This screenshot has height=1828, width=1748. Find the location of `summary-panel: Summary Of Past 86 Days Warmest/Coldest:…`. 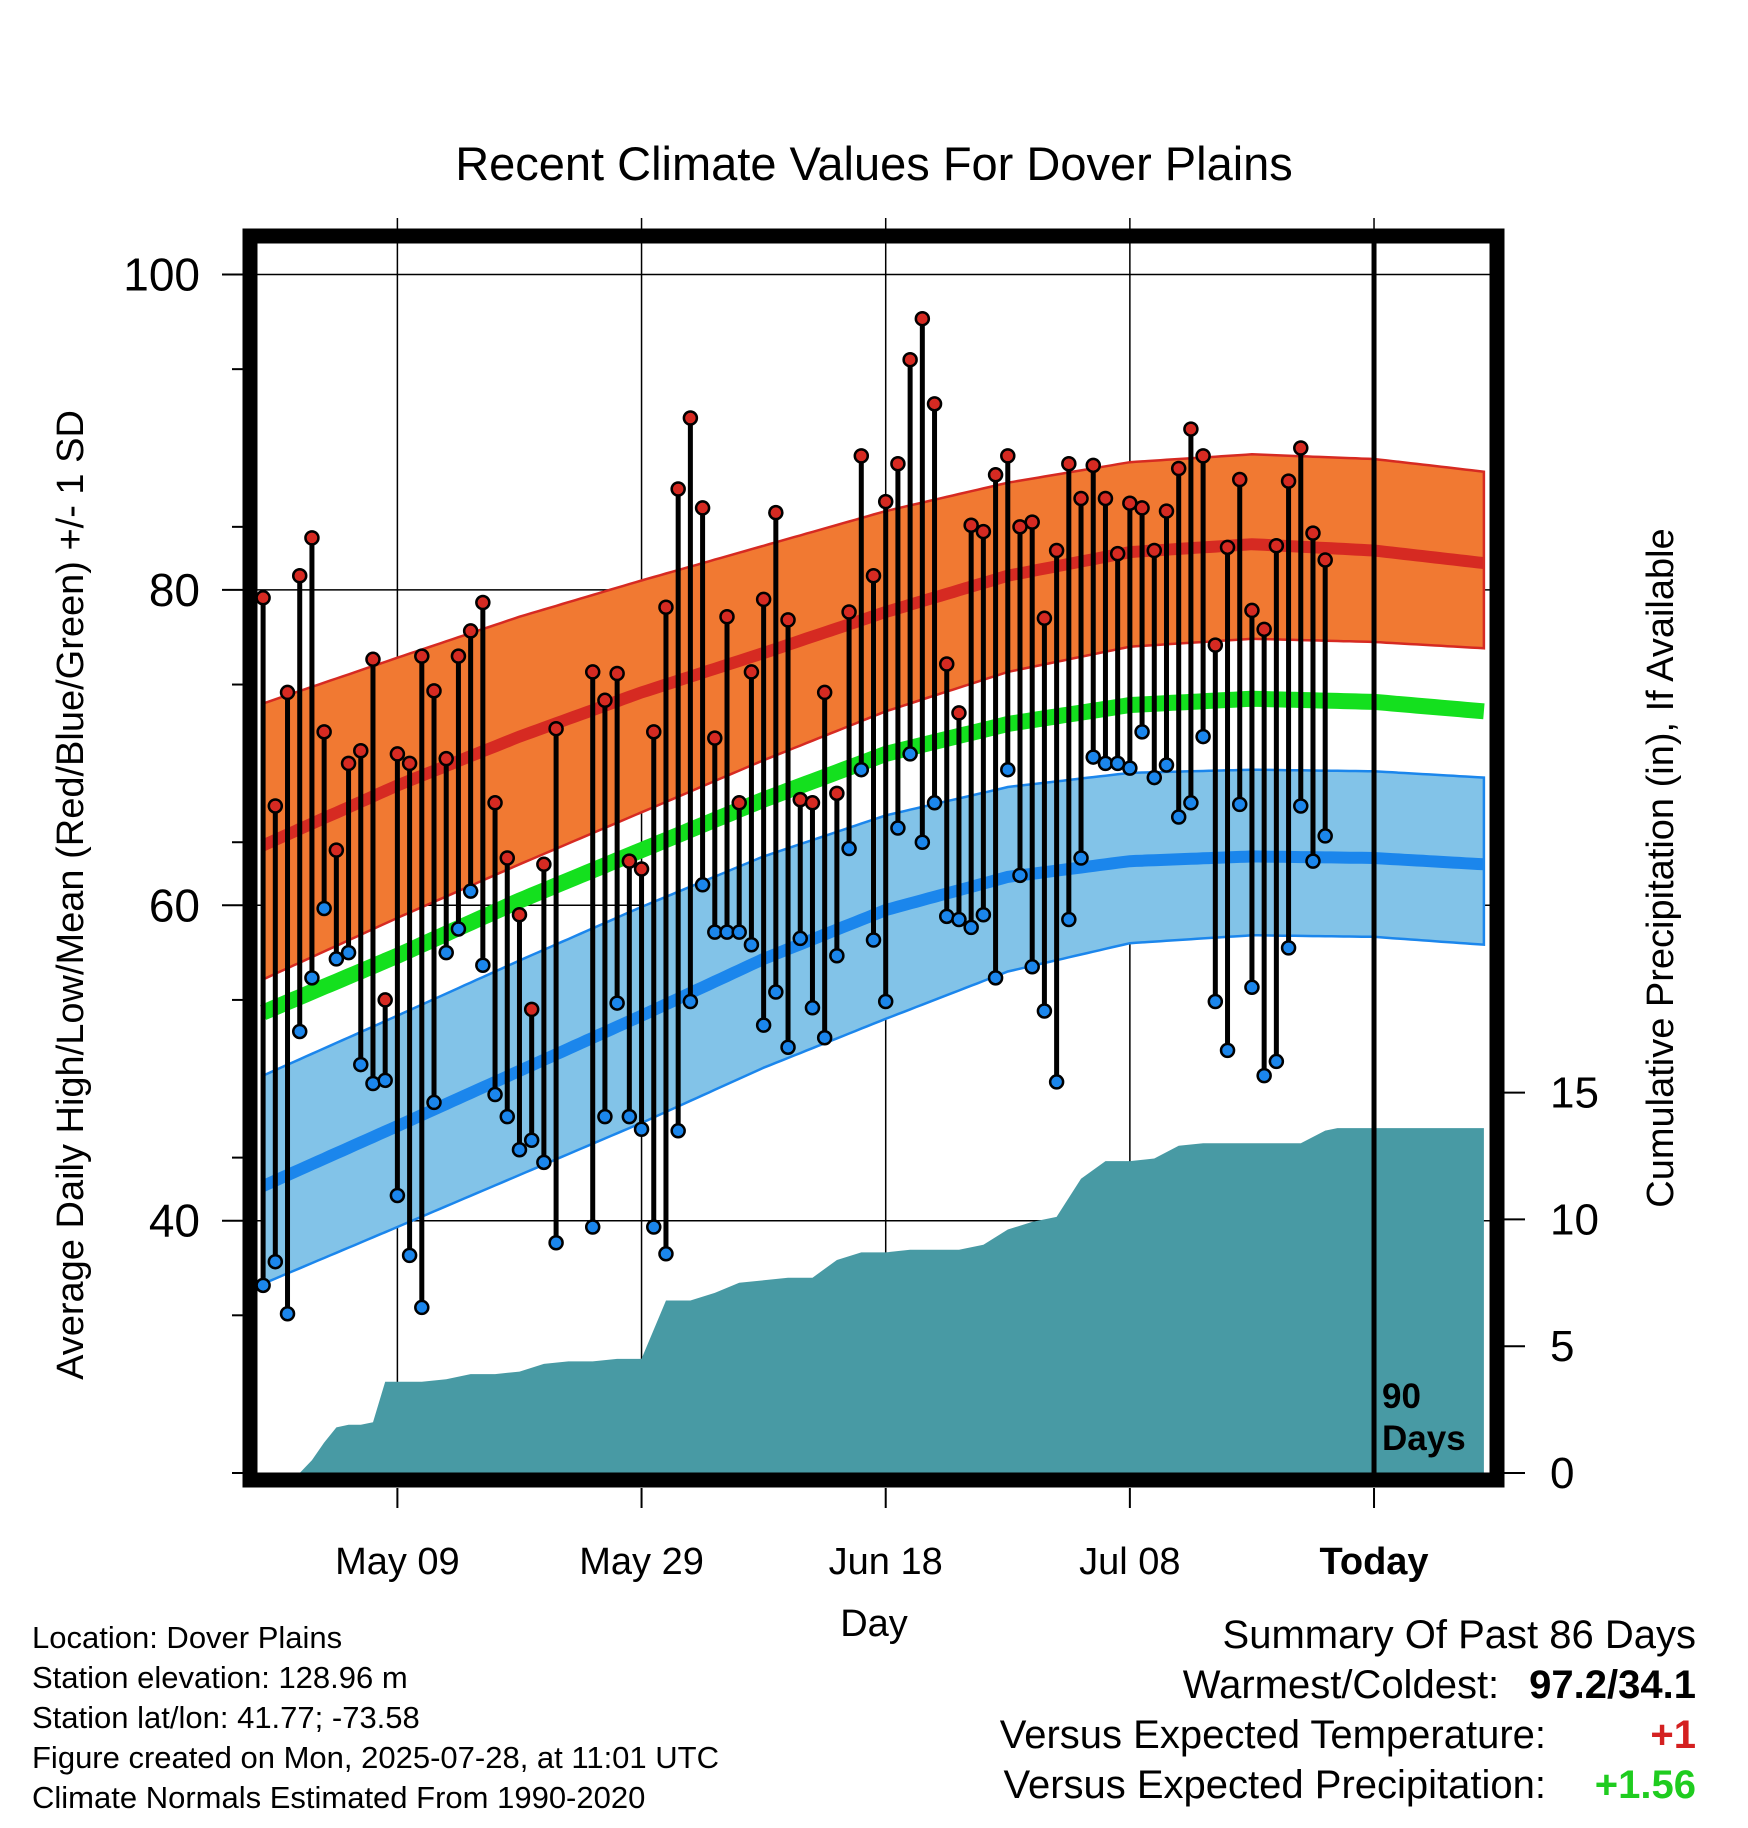

summary-panel: Summary Of Past 86 Days Warmest/Coldest:… is located at coordinates (1348, 1710).